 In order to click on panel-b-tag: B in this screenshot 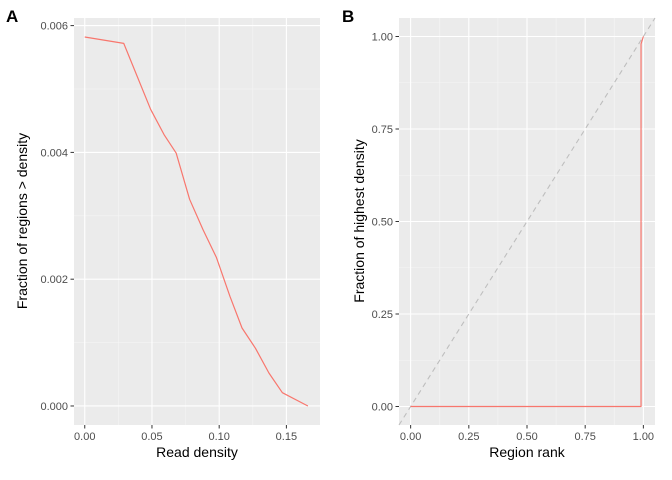, I will do `click(348, 16)`.